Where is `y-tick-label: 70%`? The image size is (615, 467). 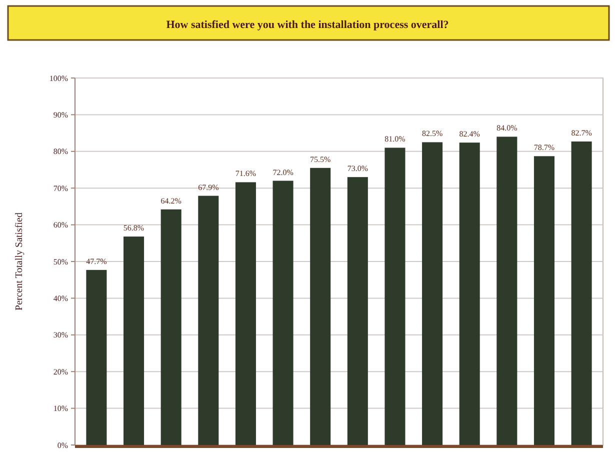
y-tick-label: 70% is located at coordinates (60, 188).